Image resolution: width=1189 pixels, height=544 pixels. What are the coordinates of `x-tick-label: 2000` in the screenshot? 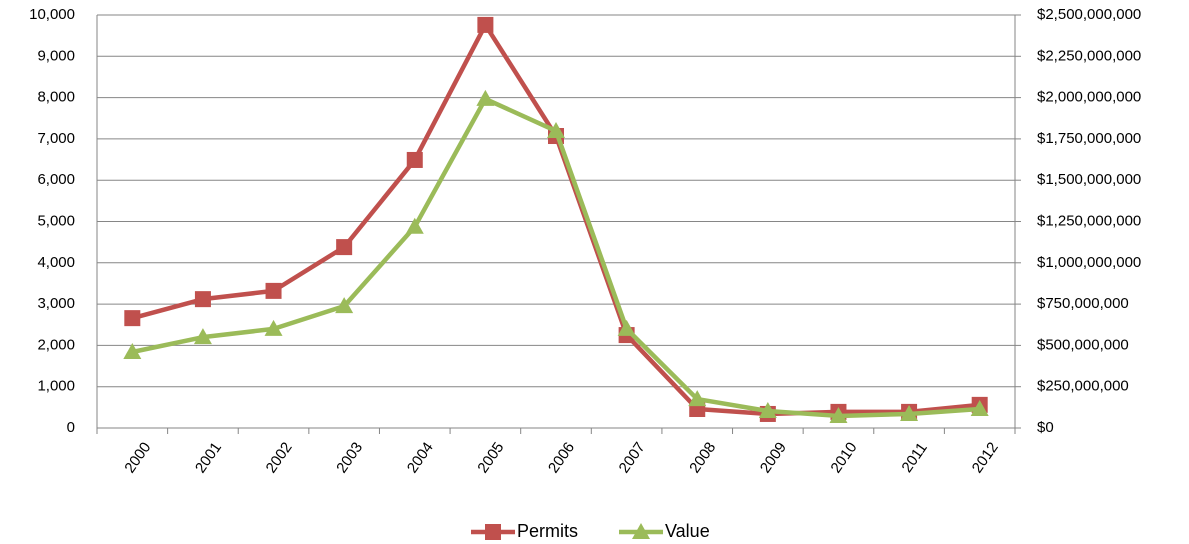 It's located at (137, 457).